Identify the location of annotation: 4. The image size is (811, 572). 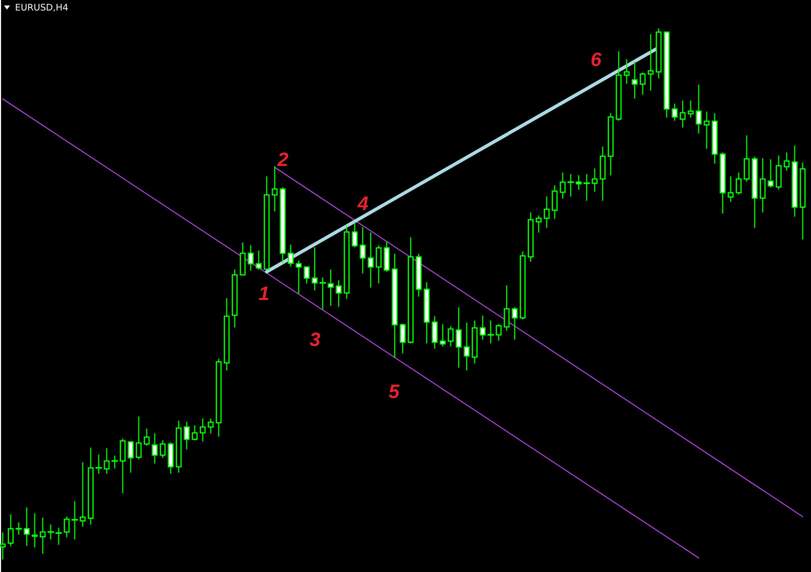
(362, 203).